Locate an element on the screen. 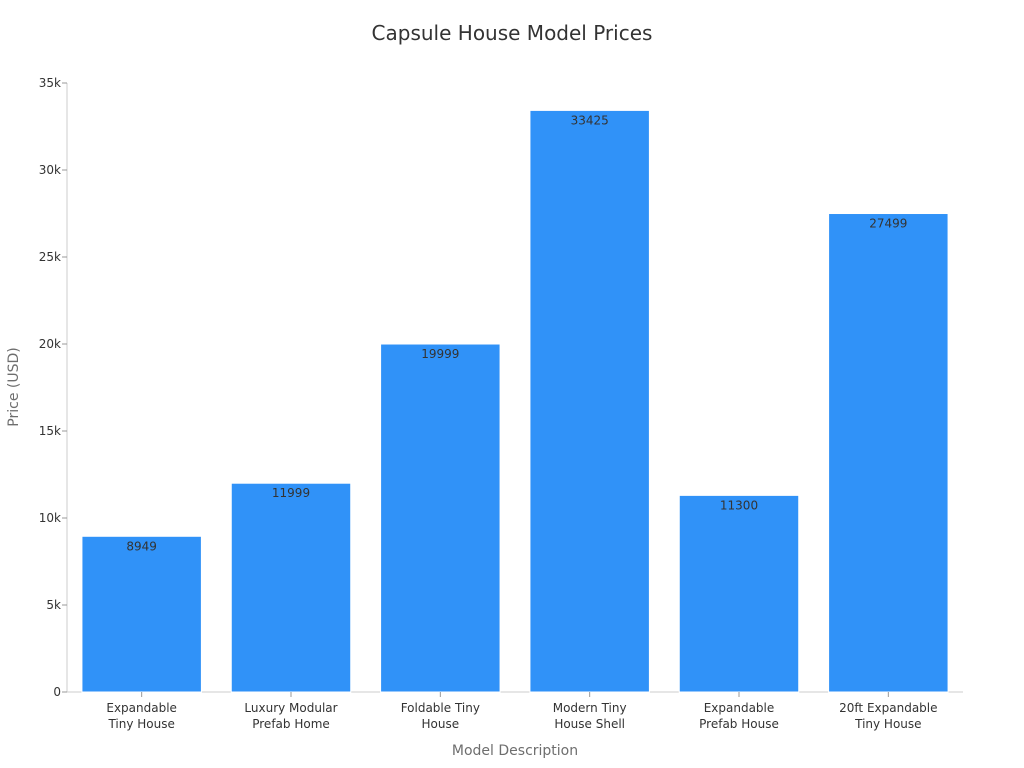 The image size is (1024, 768). x-tick-label-line: Luxury Modular is located at coordinates (290, 708).